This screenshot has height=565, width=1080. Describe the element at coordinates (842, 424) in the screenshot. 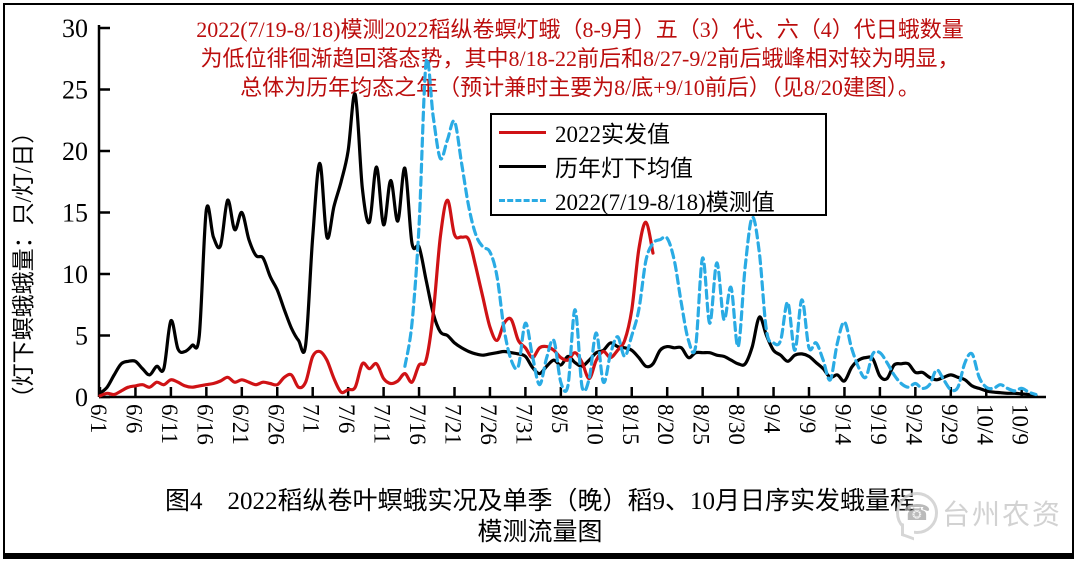

I see `x-tick-label: 9/14` at that location.